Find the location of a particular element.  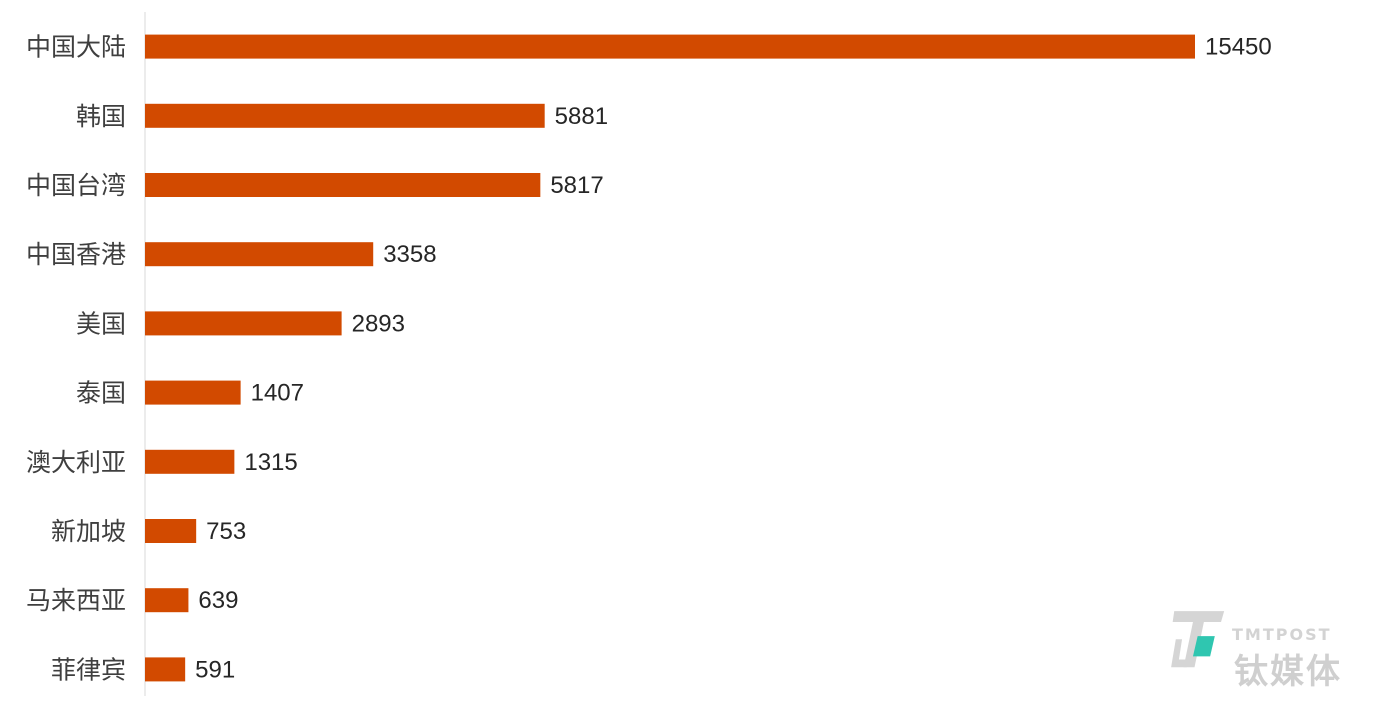

value-label: 639 is located at coordinates (218, 600).